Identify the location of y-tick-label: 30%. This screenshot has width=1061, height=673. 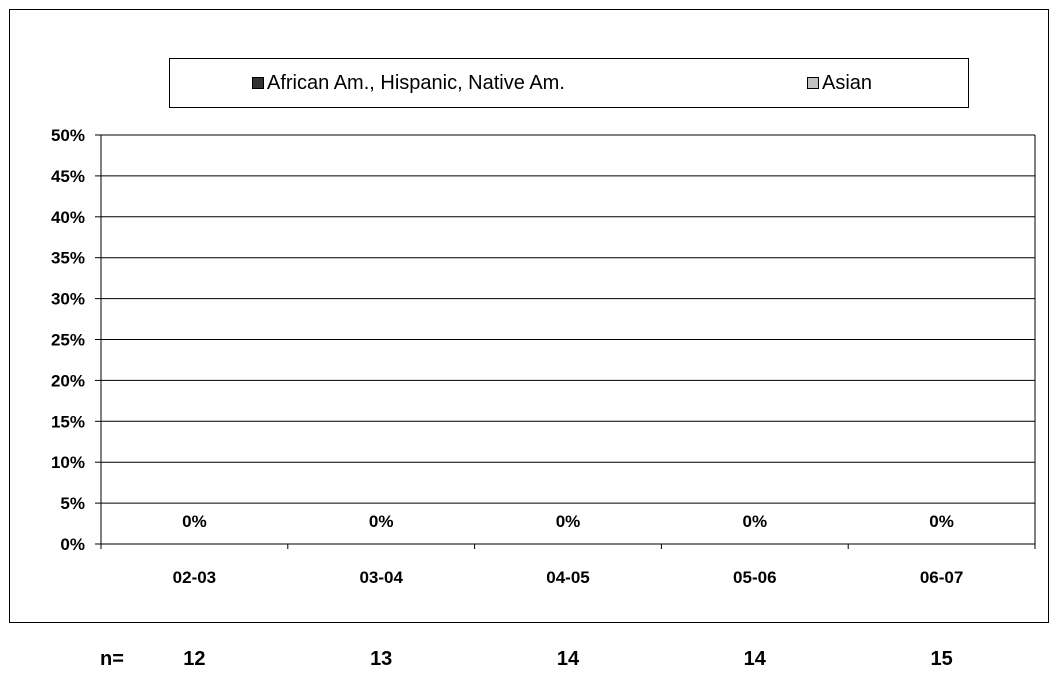
(68, 299).